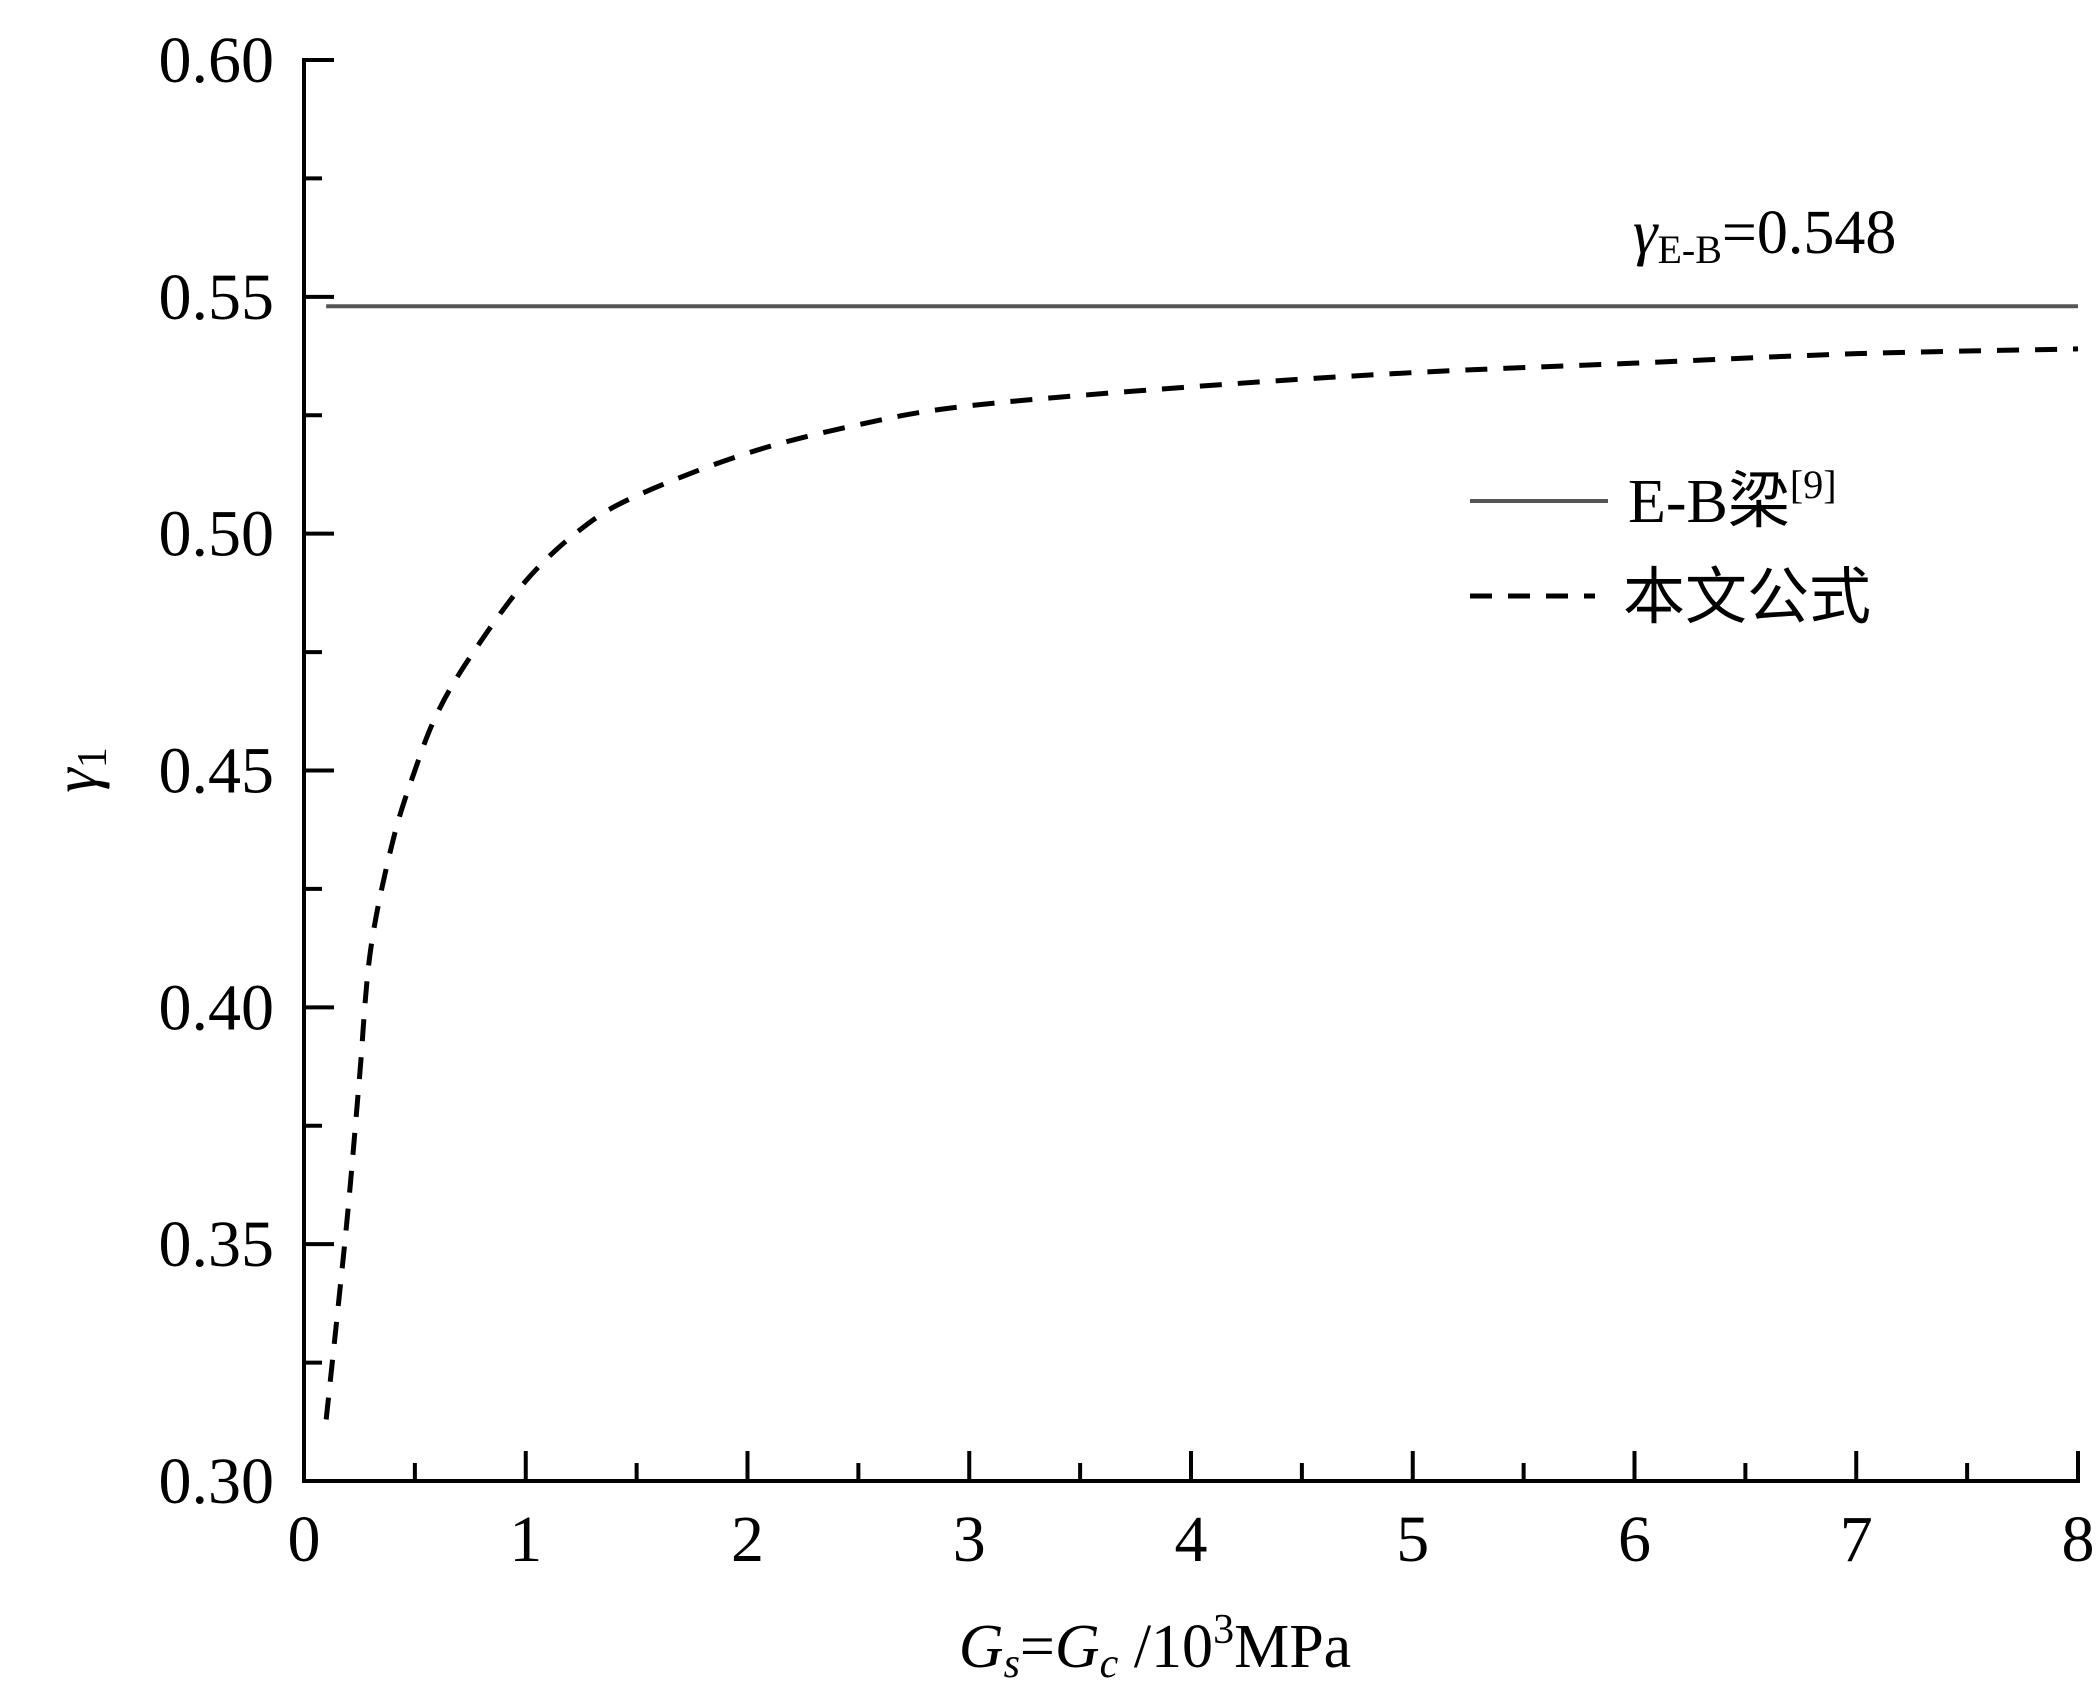  I want to click on y-tick-label: 0.55, so click(217, 297).